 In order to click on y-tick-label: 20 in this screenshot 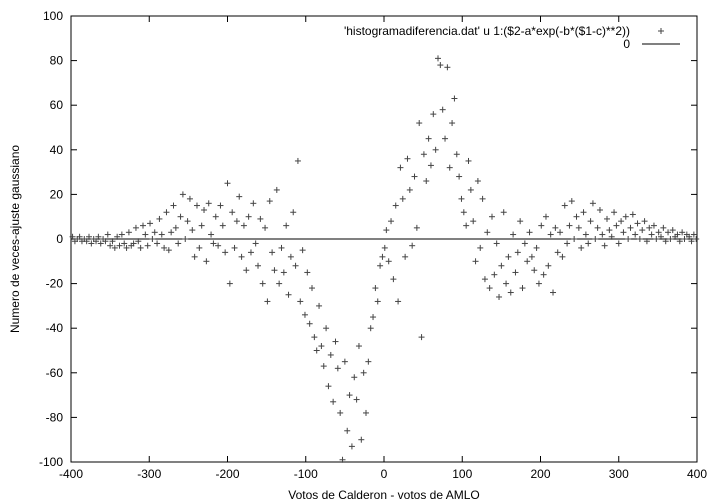, I will do `click(57, 194)`.